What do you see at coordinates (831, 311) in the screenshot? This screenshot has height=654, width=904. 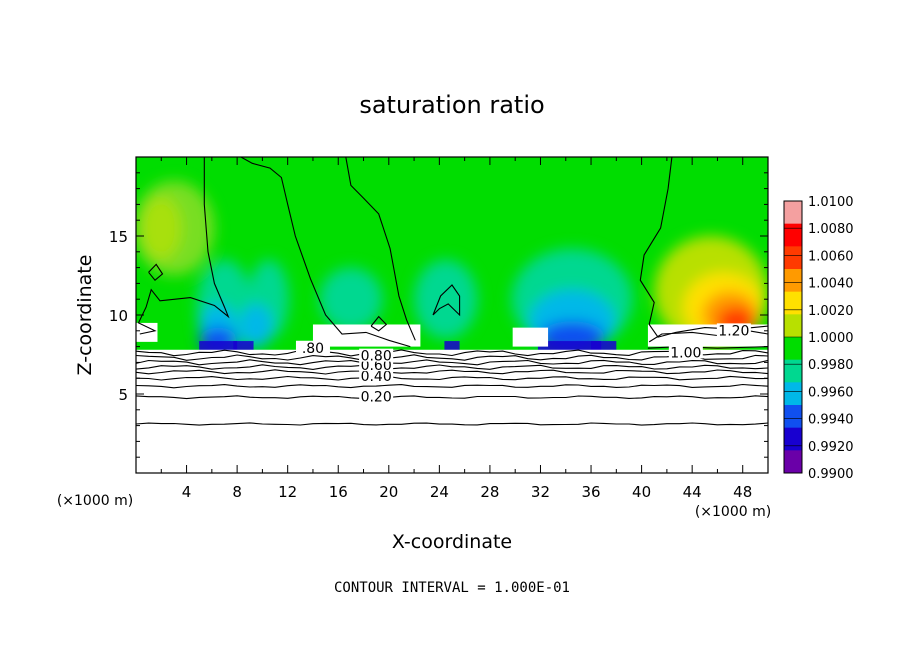 I see `colorbar-label: 1.0020` at bounding box center [831, 311].